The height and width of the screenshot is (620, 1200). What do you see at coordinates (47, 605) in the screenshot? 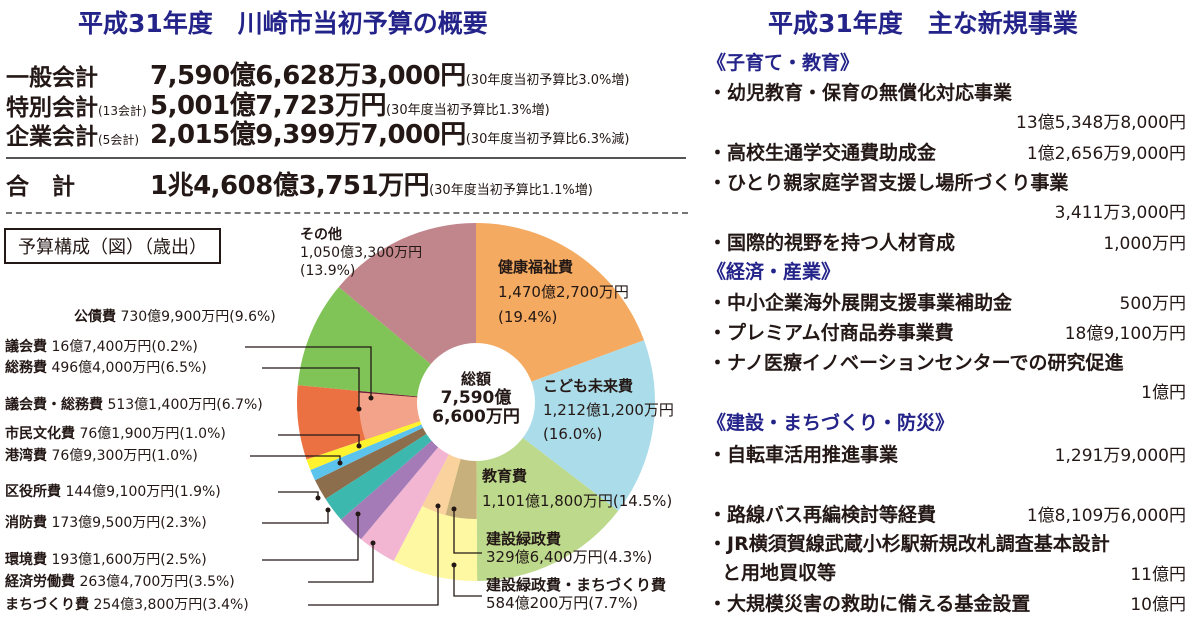
I see `slice-name: まちづくり費` at bounding box center [47, 605].